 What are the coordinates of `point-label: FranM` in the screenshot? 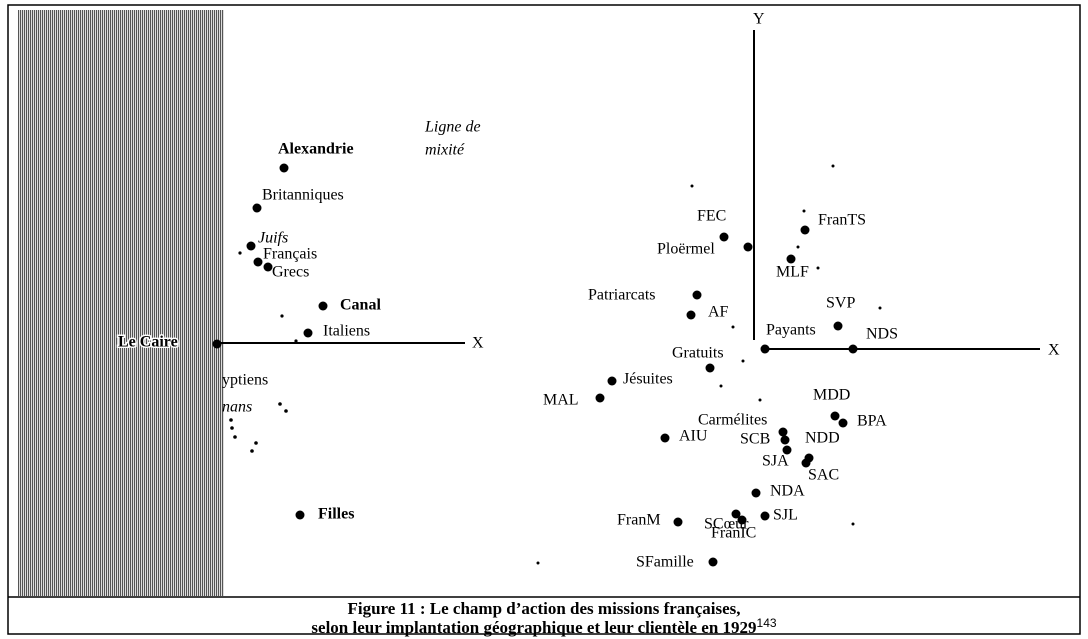 It's located at (639, 520).